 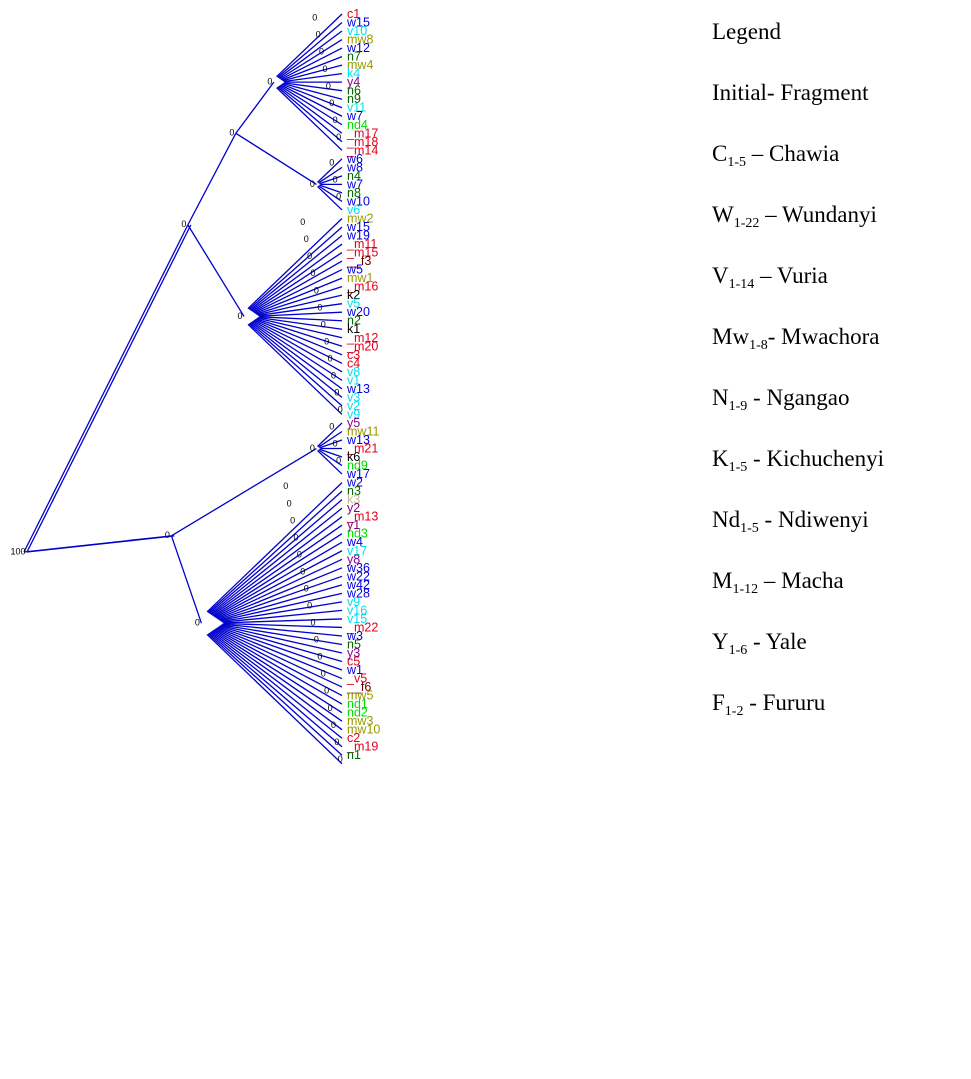 I want to click on tip-label: v8, so click(x=353, y=372).